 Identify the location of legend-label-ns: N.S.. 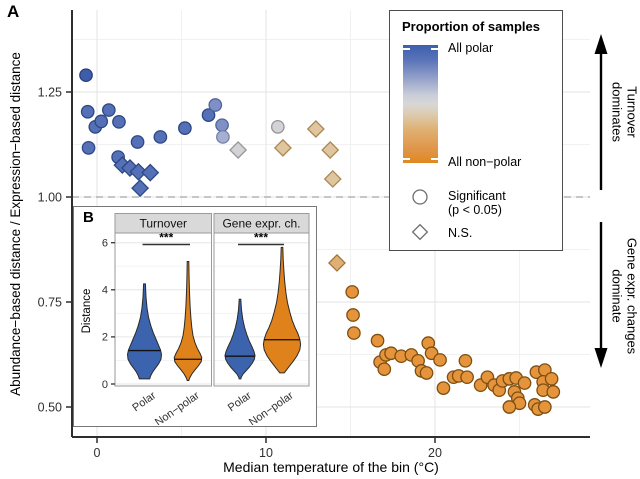
(460, 233).